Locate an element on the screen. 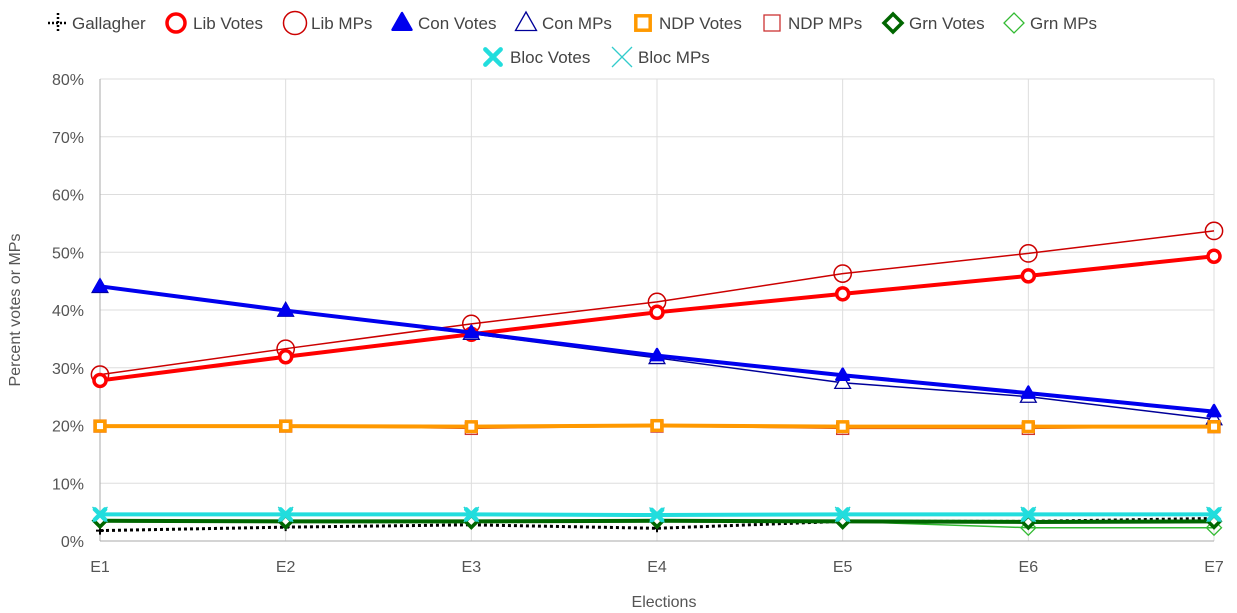 This screenshot has height=613, width=1237. series-bloc-votes is located at coordinates (657, 515).